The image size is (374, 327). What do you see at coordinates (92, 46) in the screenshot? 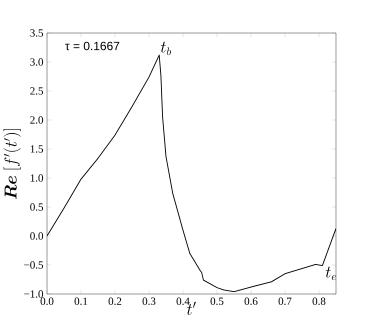
I see `annotation: τ = 0.1667` at bounding box center [92, 46].